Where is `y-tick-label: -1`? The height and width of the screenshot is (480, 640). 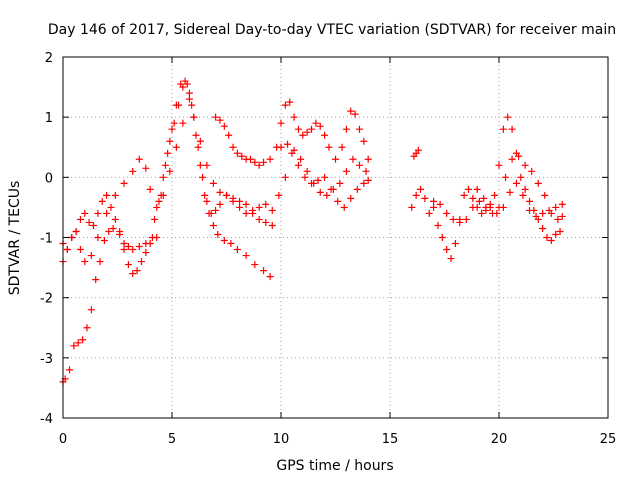 y-tick-label: -1 is located at coordinates (46, 239).